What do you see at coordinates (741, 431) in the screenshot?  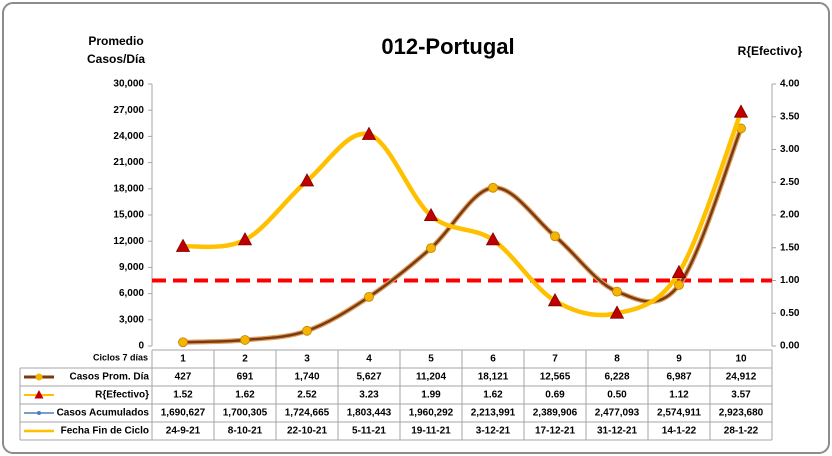 I see `table-cell: 28-1-22` at bounding box center [741, 431].